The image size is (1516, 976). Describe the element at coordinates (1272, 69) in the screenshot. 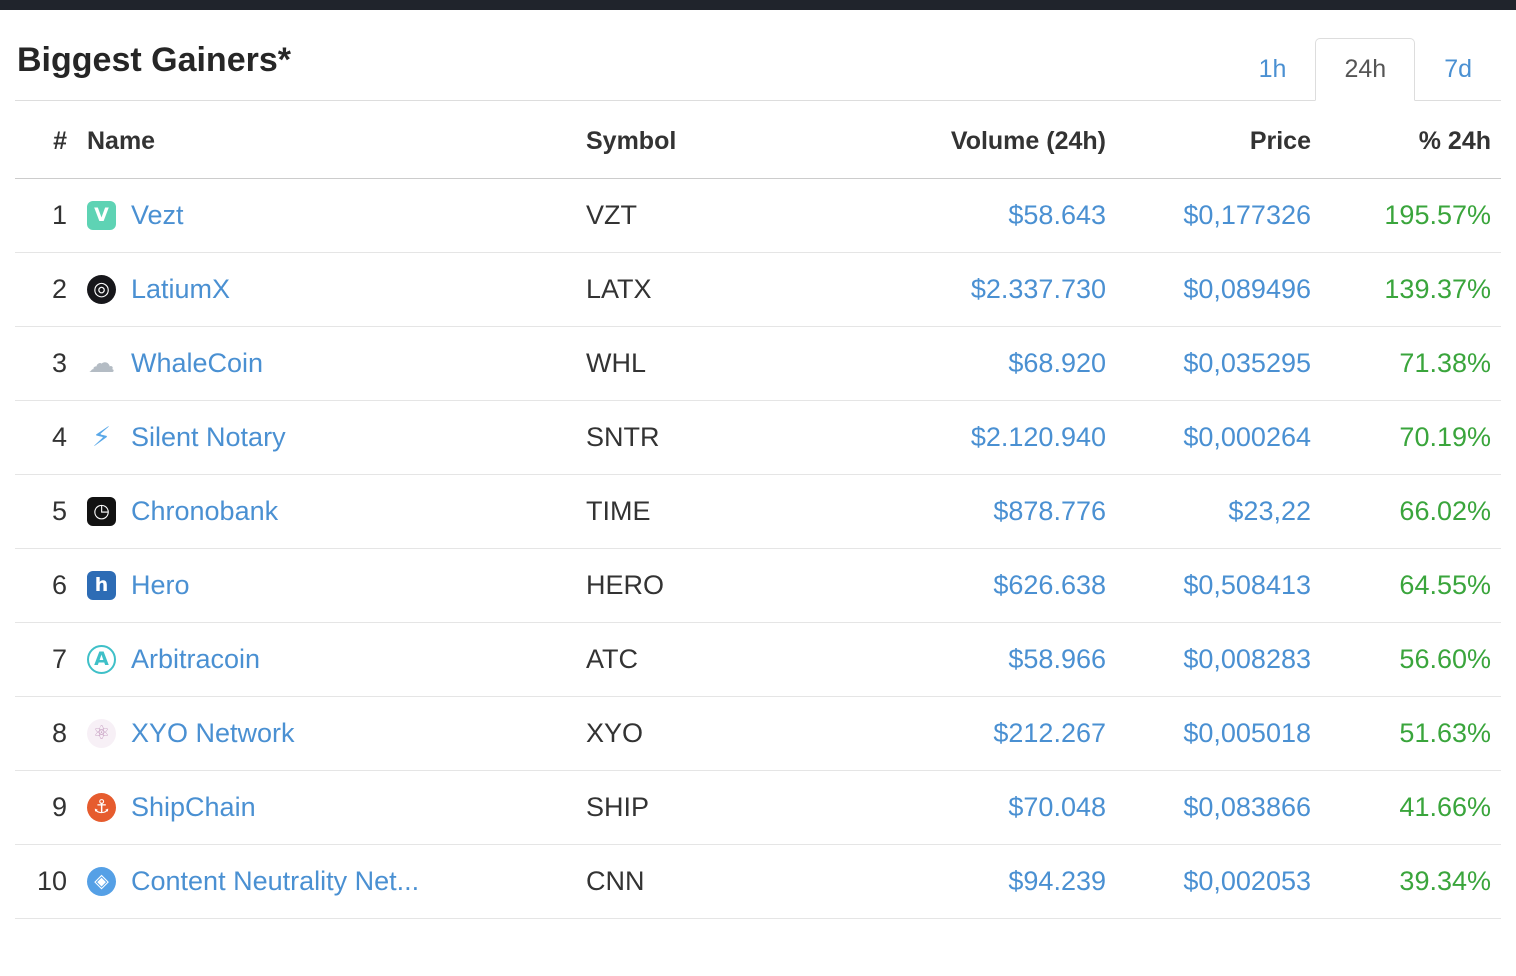

I see `tab-1h: 1h` at that location.